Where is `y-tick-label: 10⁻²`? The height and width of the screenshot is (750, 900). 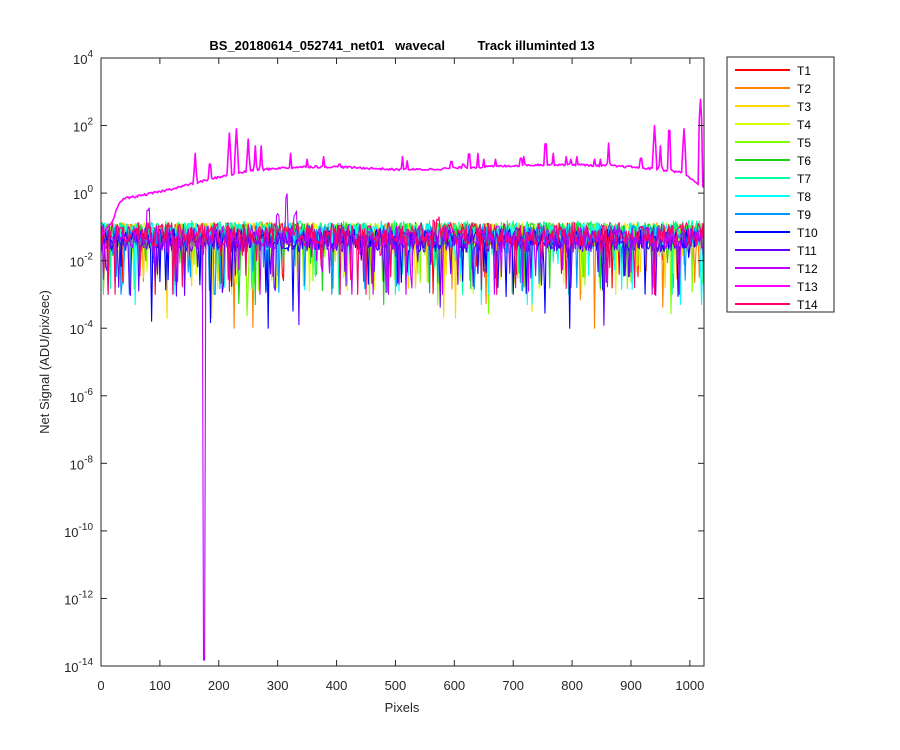 y-tick-label: 10⁻² is located at coordinates (82, 261).